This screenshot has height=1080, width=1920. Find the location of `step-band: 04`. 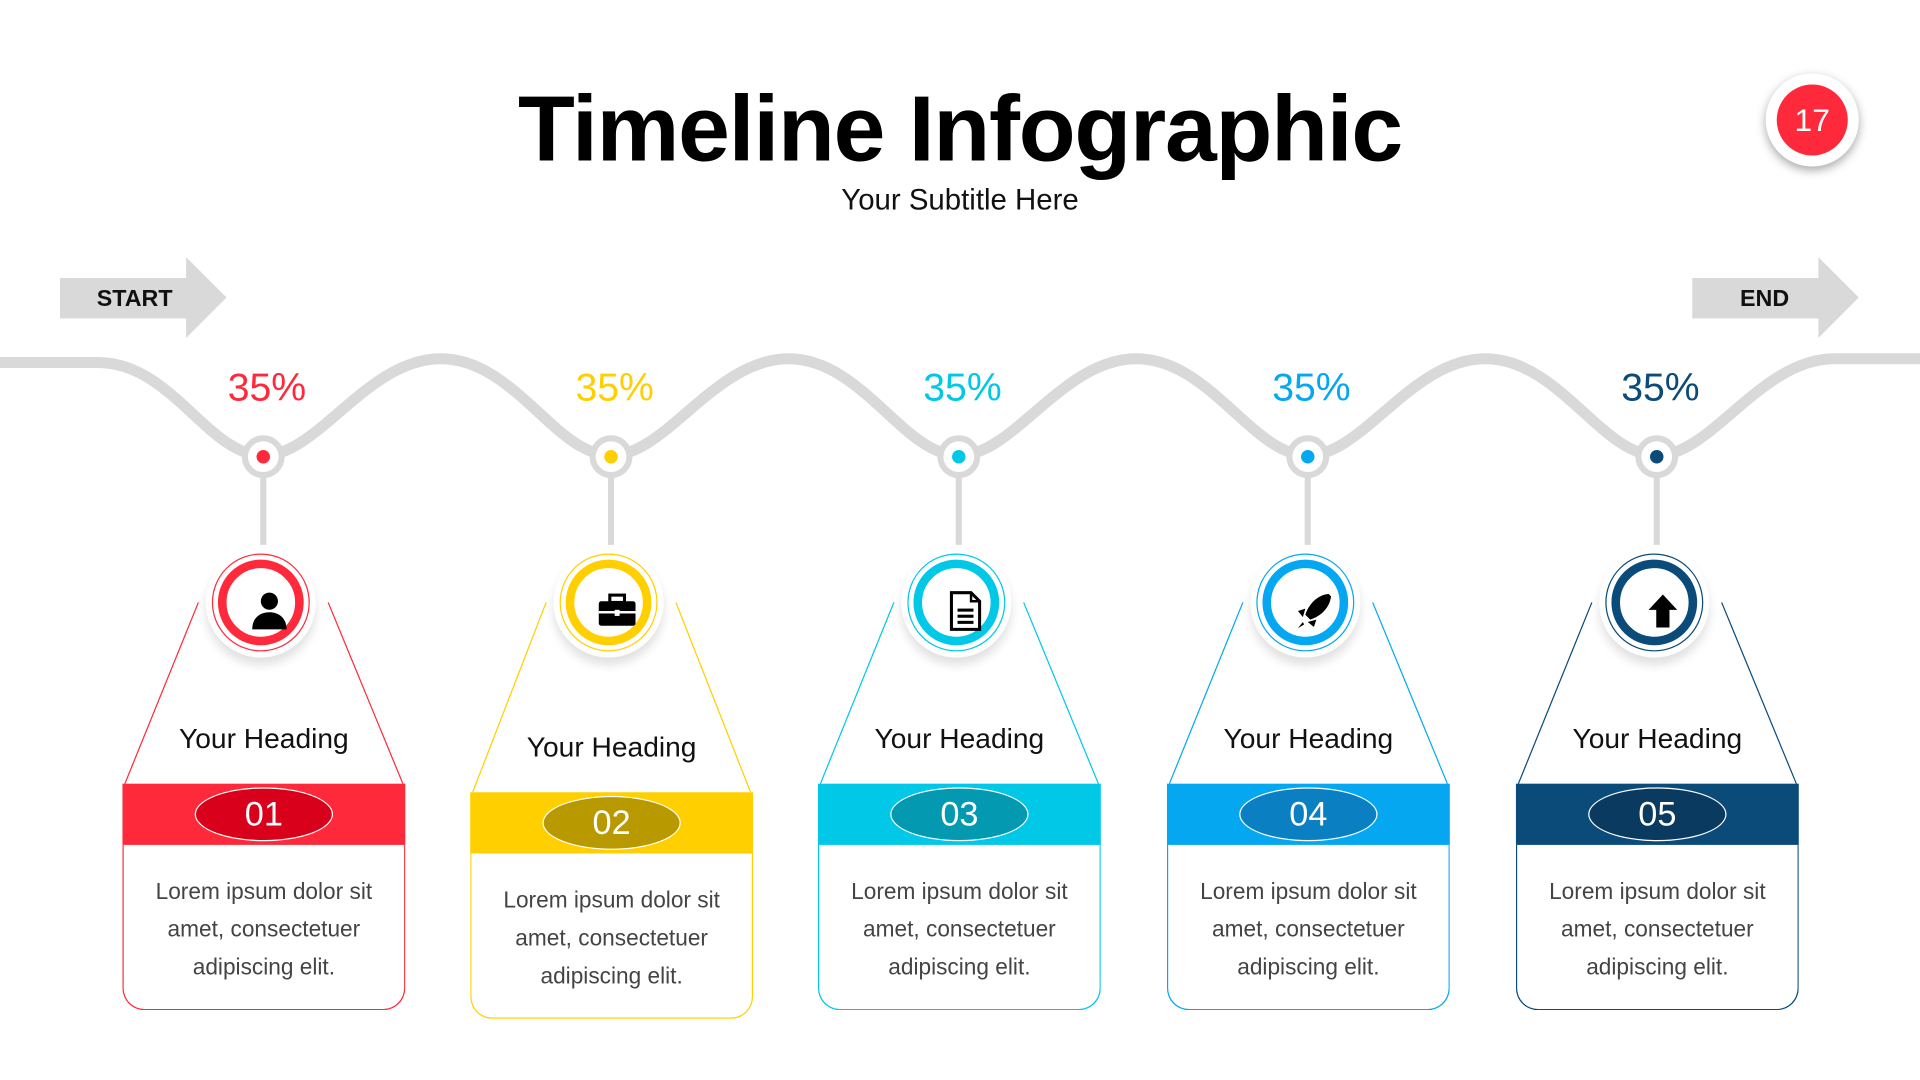

step-band: 04 is located at coordinates (1308, 814).